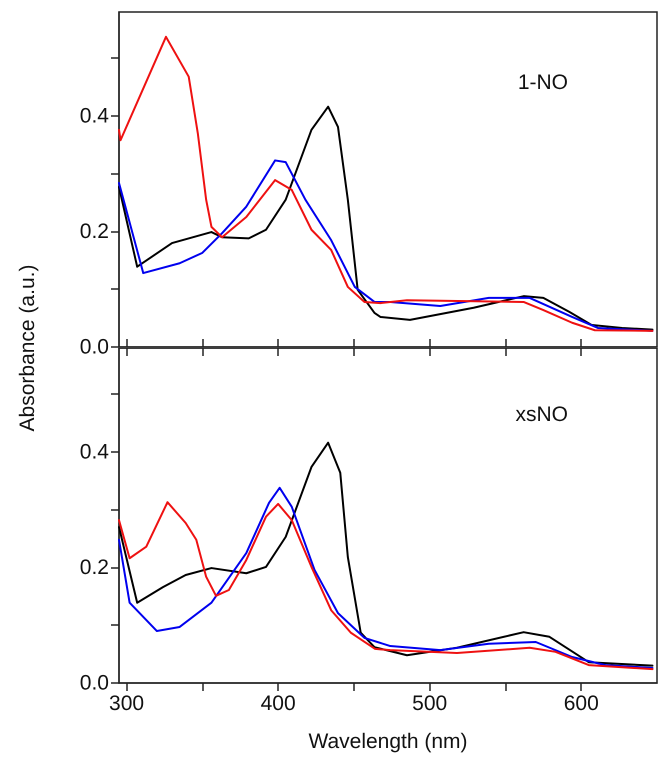 The width and height of the screenshot is (658, 779). What do you see at coordinates (543, 82) in the screenshot?
I see `annotation: 1-NO` at bounding box center [543, 82].